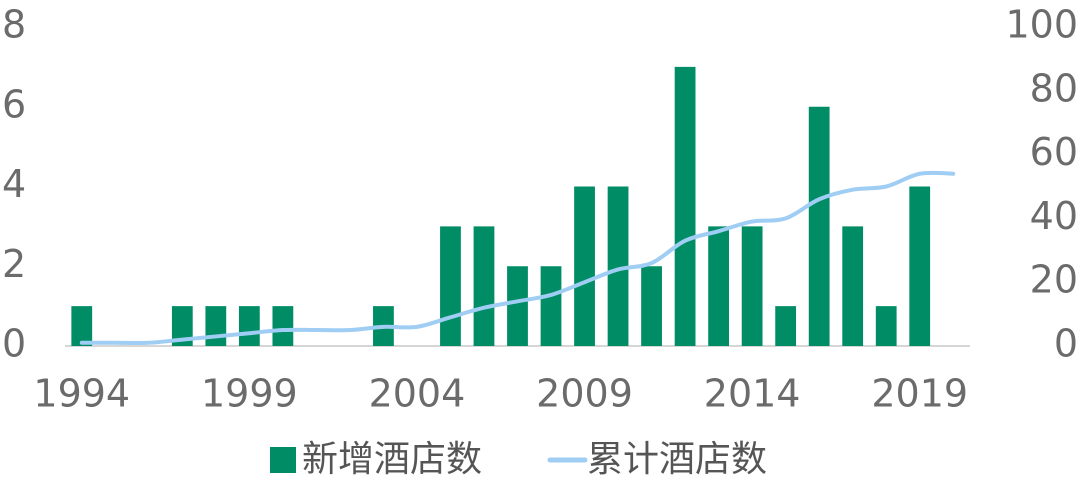 Image resolution: width=1080 pixels, height=487 pixels. What do you see at coordinates (14, 25) in the screenshot?
I see `y-tick-label: 8` at bounding box center [14, 25].